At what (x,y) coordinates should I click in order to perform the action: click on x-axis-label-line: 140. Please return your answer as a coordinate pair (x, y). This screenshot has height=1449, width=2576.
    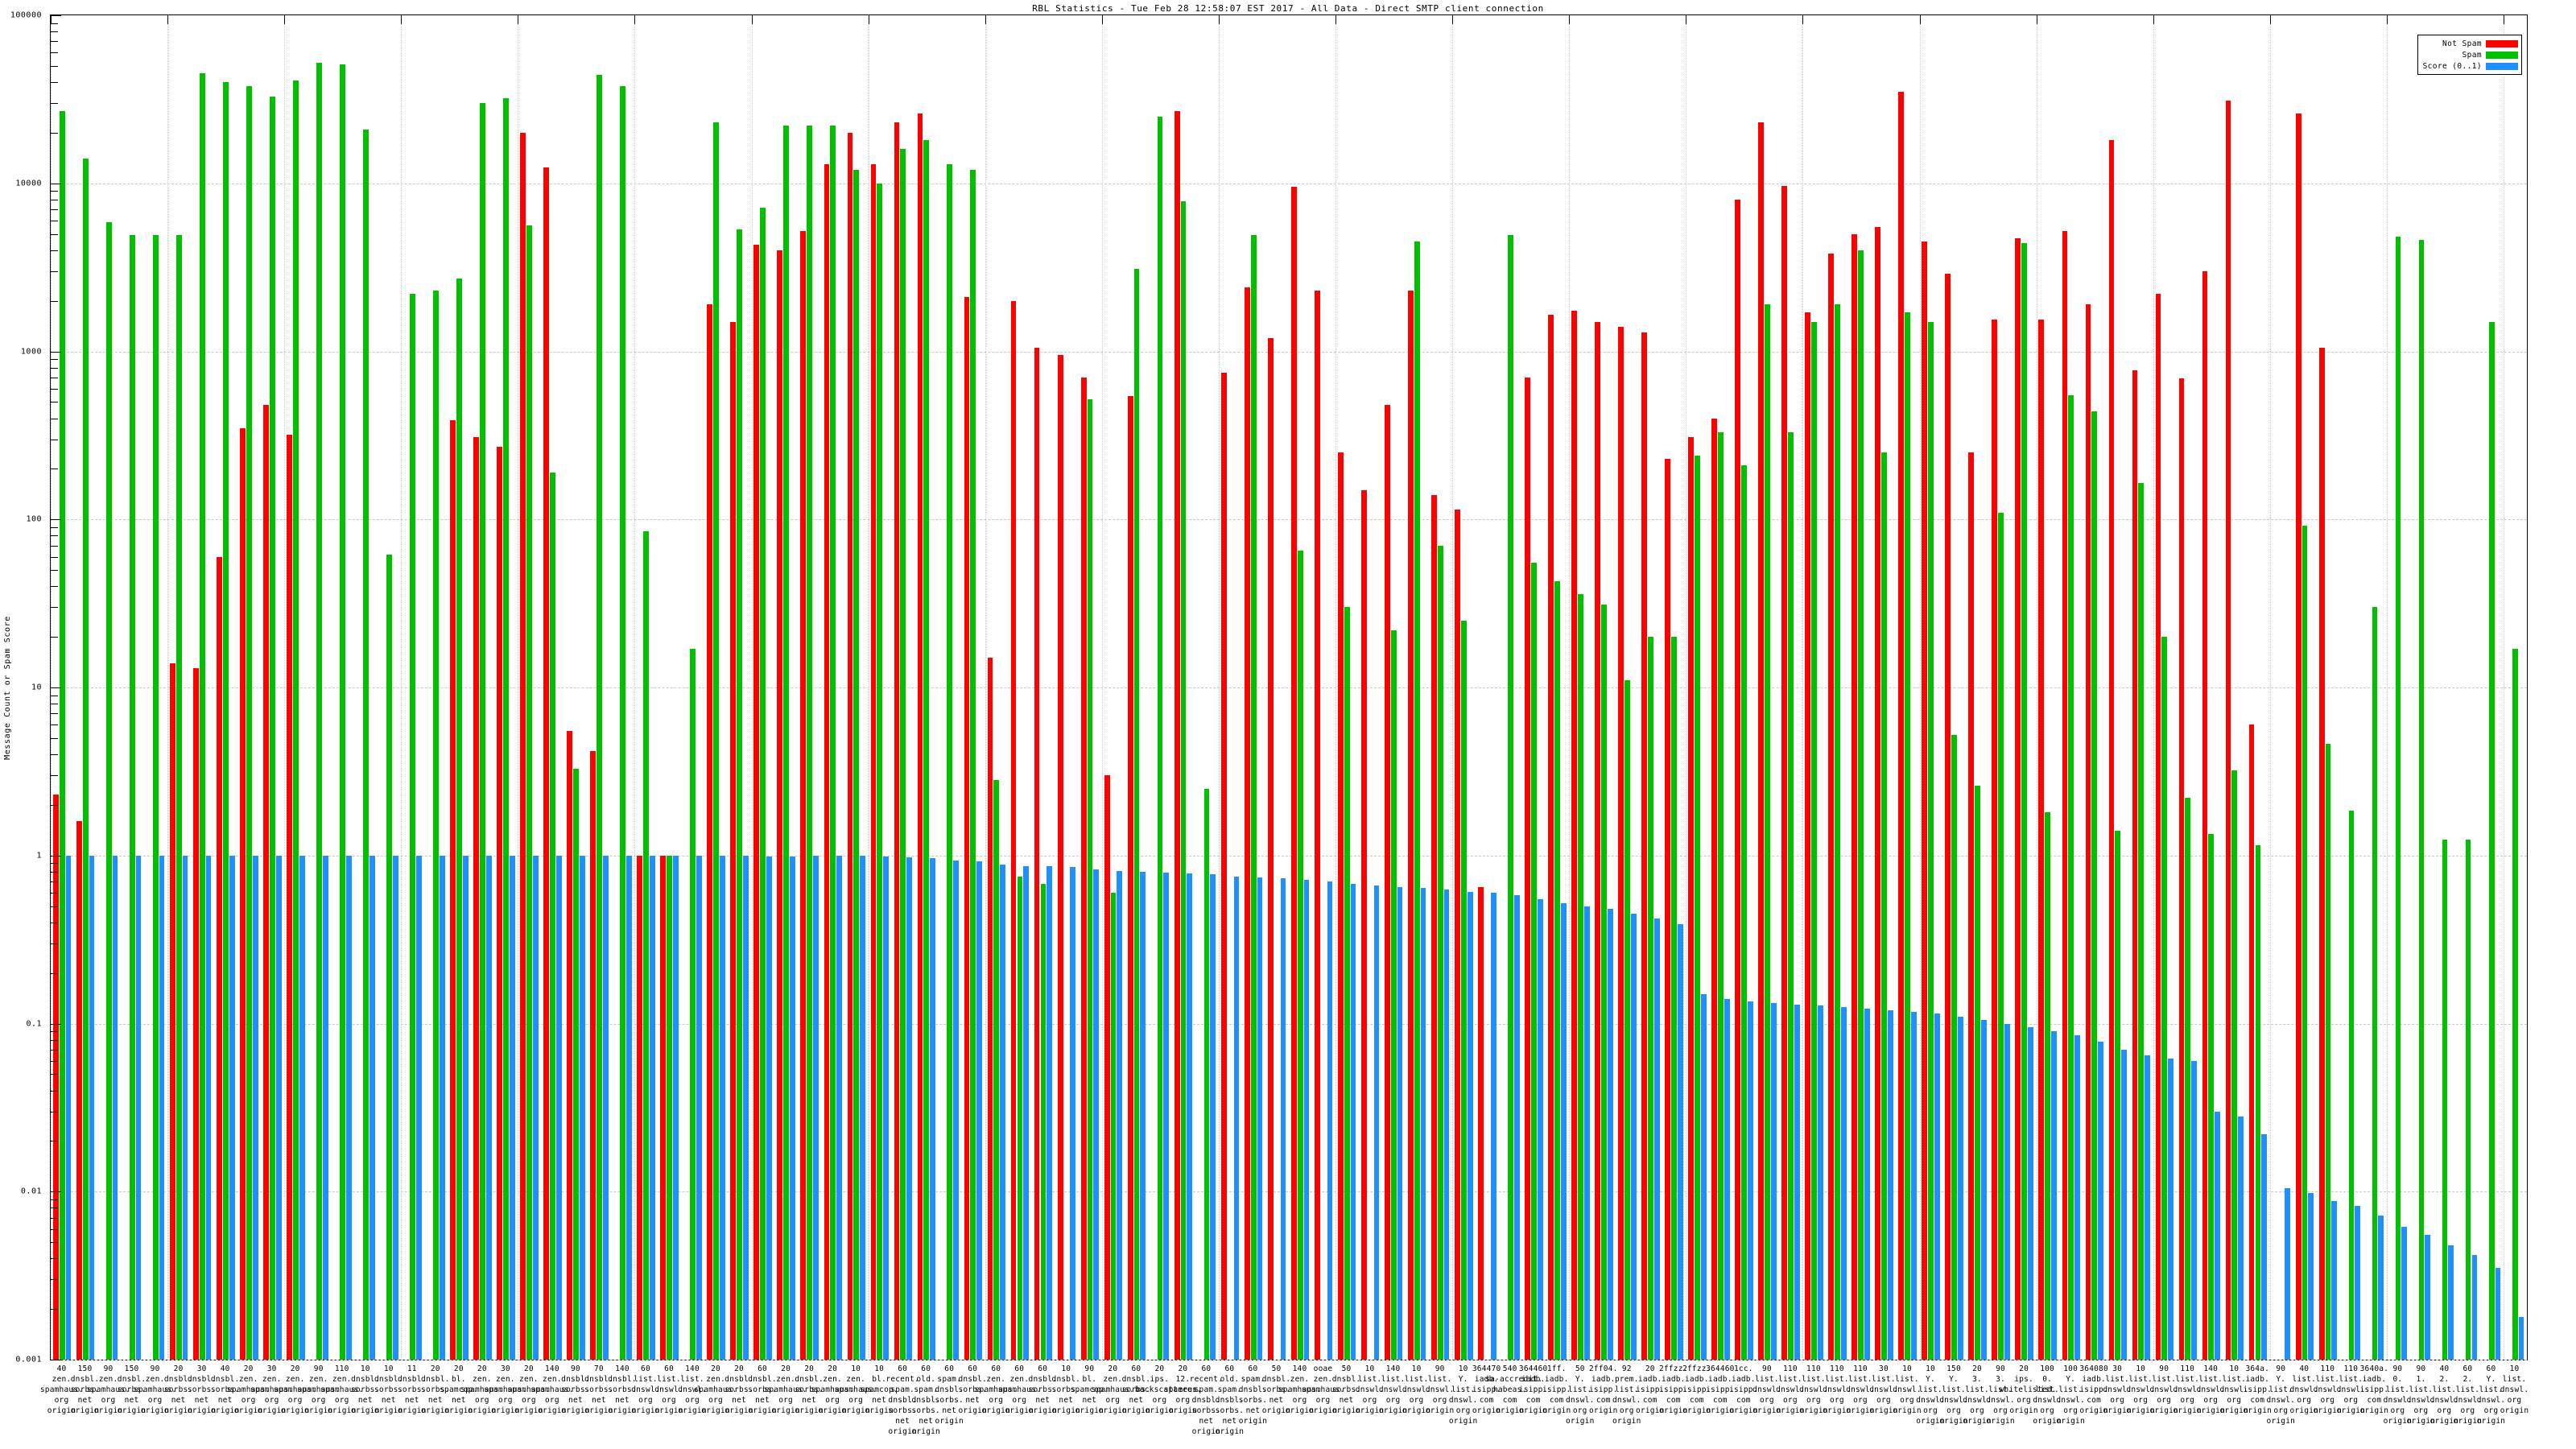
    Looking at the image, I should click on (2211, 1368).